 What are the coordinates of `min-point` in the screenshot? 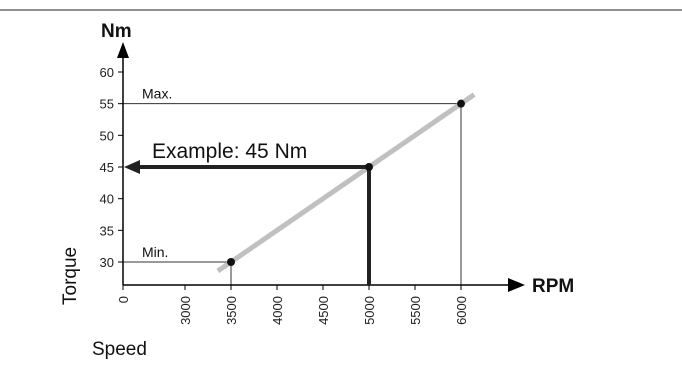 It's located at (231, 262).